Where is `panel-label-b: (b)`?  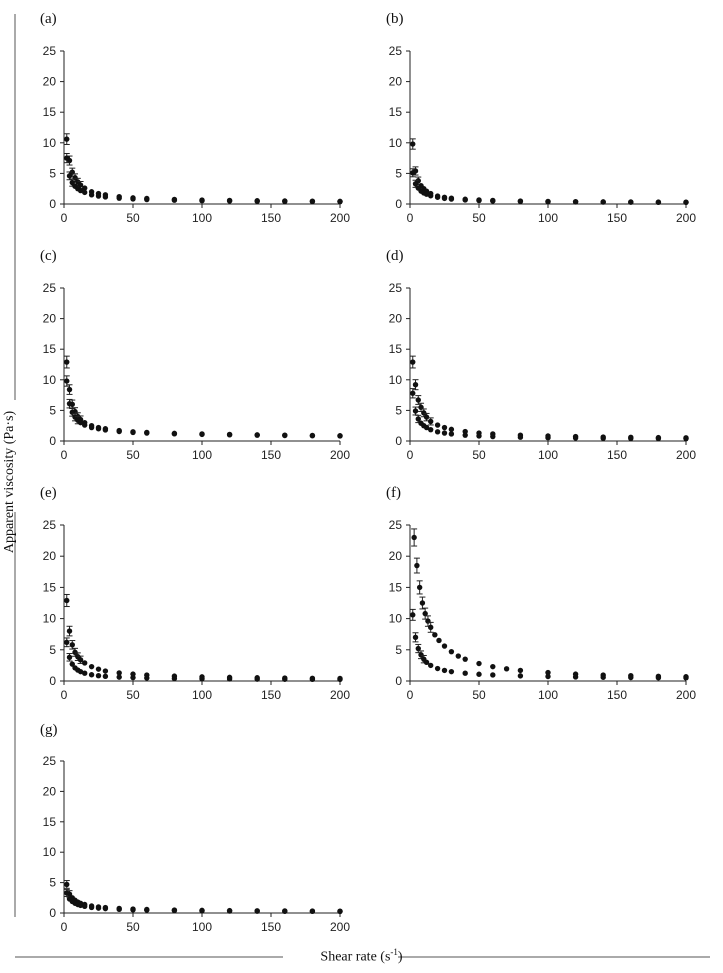
panel-label-b: (b) is located at coordinates (395, 19).